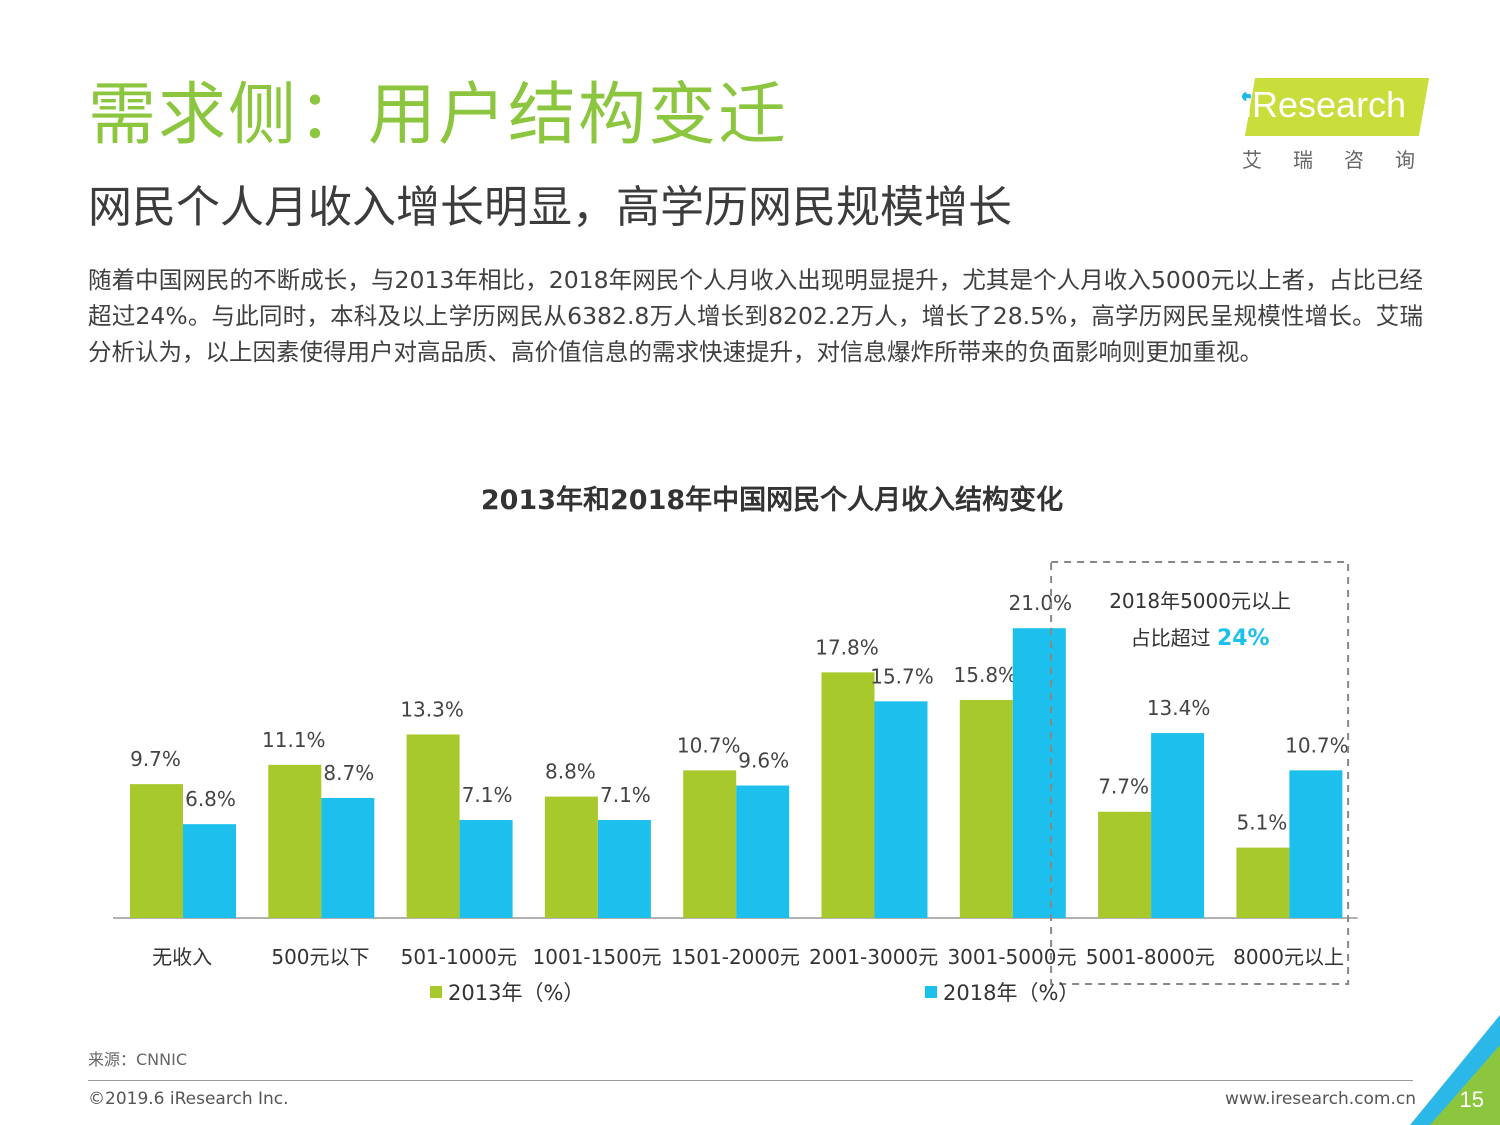  What do you see at coordinates (432, 709) in the screenshot?
I see `data-label: 13.3%` at bounding box center [432, 709].